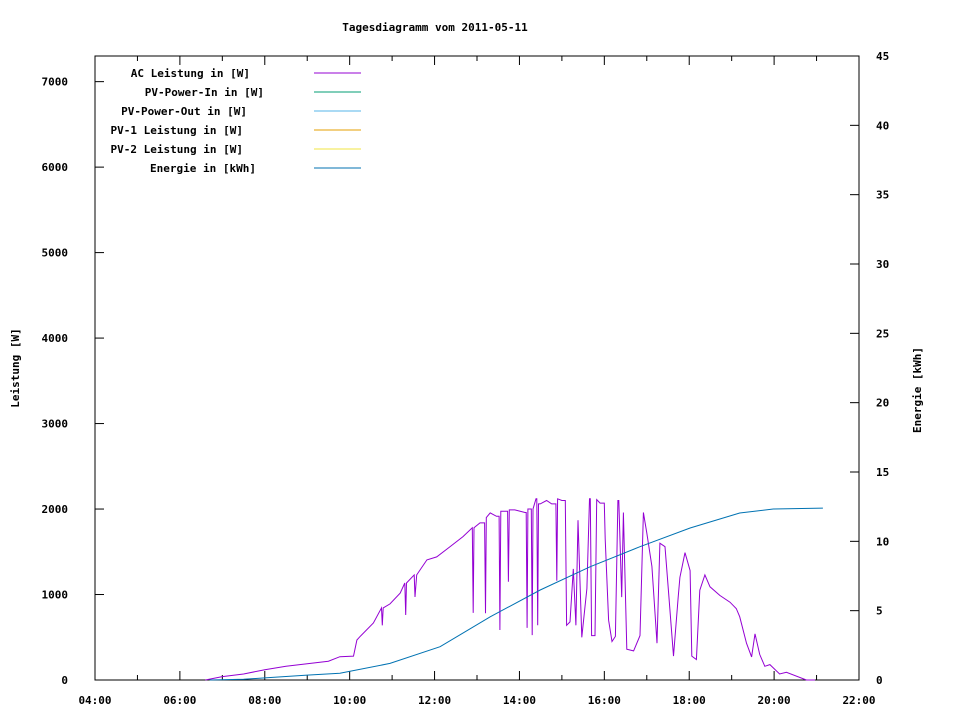  What do you see at coordinates (435, 27) in the screenshot?
I see `chart-title: Tagesdiagramm vom 2011-05-11` at bounding box center [435, 27].